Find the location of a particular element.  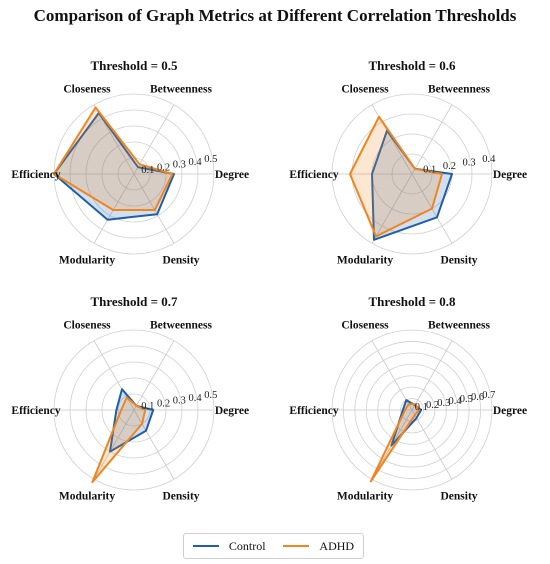

legend-label-adhd: ADHD is located at coordinates (337, 545).